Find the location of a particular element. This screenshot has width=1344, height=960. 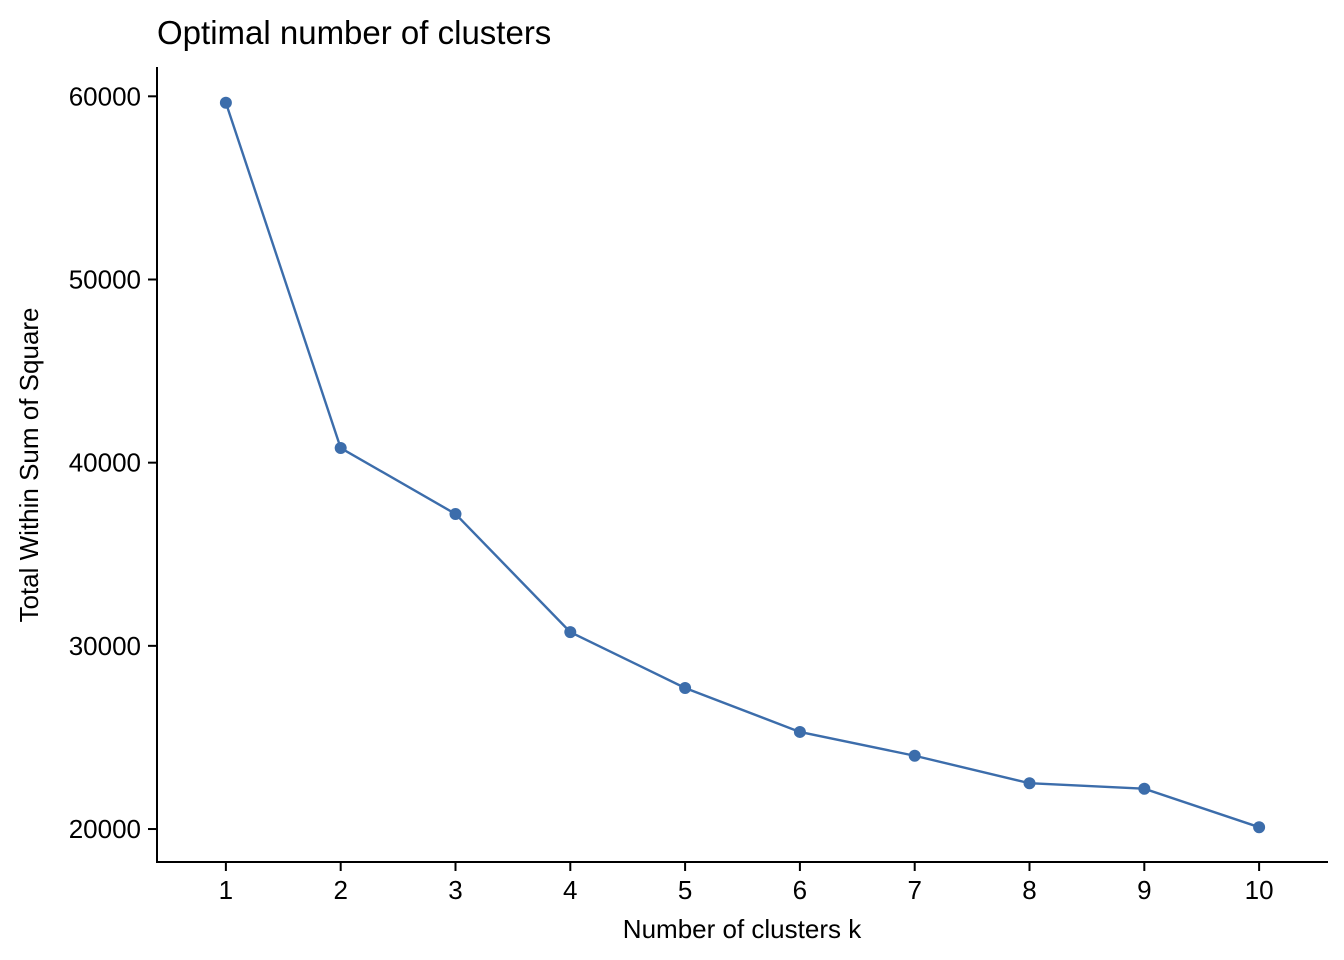

chart-title: Optimal number of clusters is located at coordinates (354, 32).